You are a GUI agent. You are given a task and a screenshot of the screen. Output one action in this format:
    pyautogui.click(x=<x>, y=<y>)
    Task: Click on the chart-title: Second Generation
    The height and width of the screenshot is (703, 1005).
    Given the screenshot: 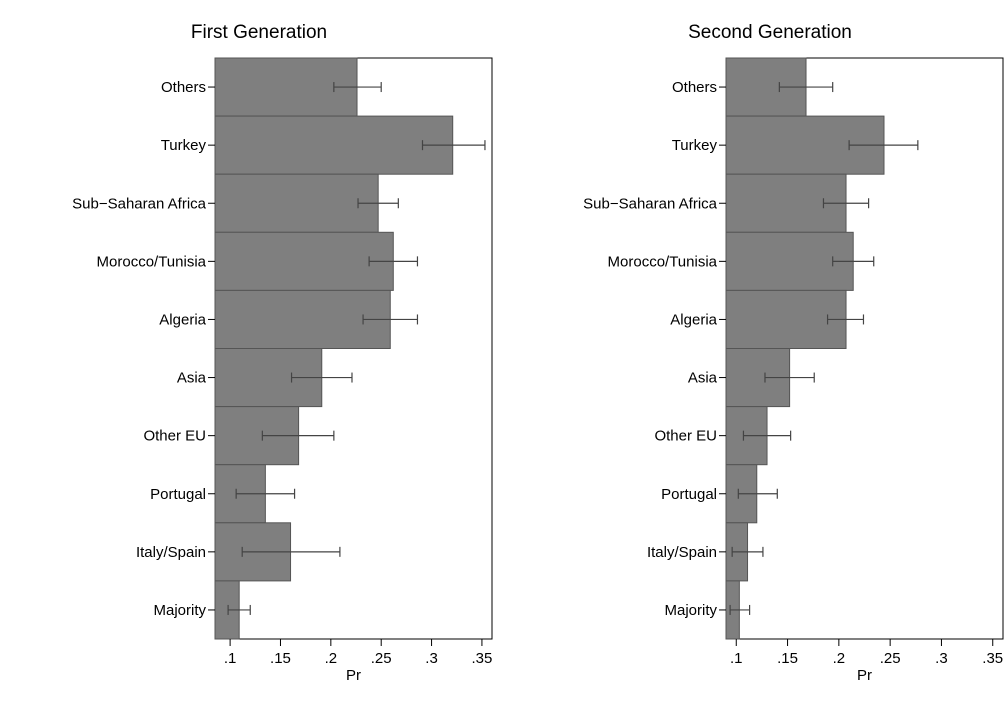 What is the action you would take?
    pyautogui.click(x=770, y=32)
    